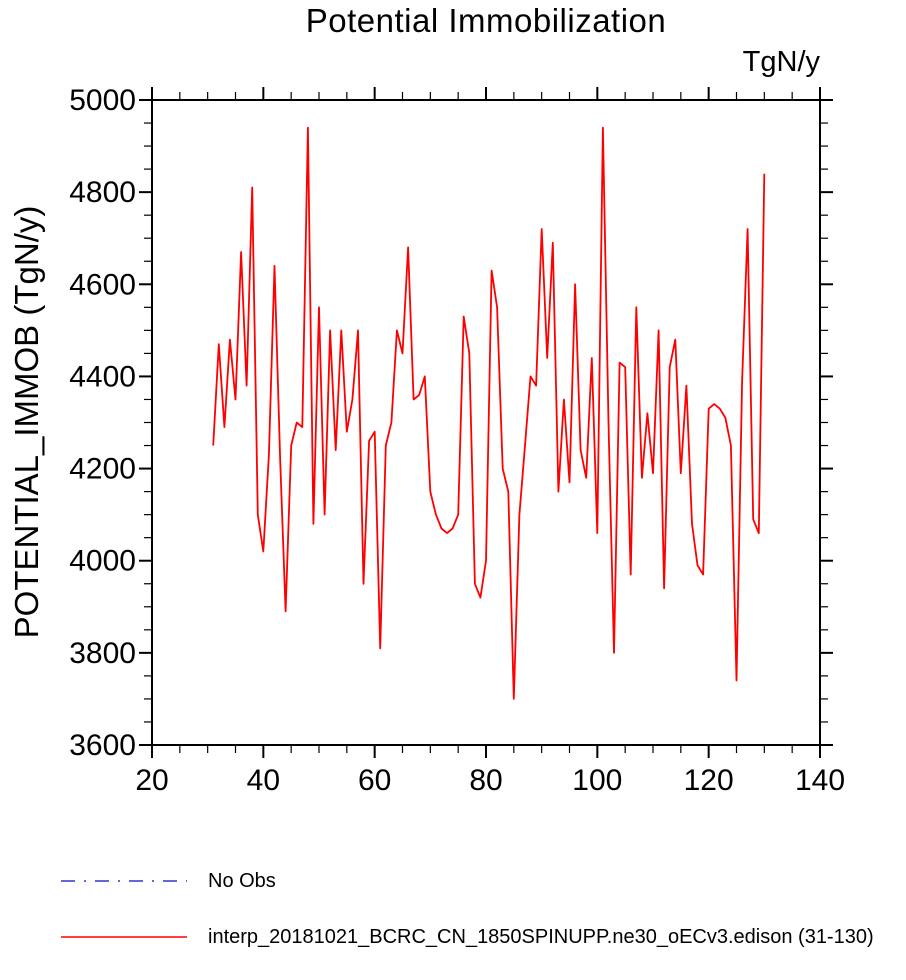 The image size is (906, 980). What do you see at coordinates (102, 561) in the screenshot?
I see `y-tick-label: 4000` at bounding box center [102, 561].